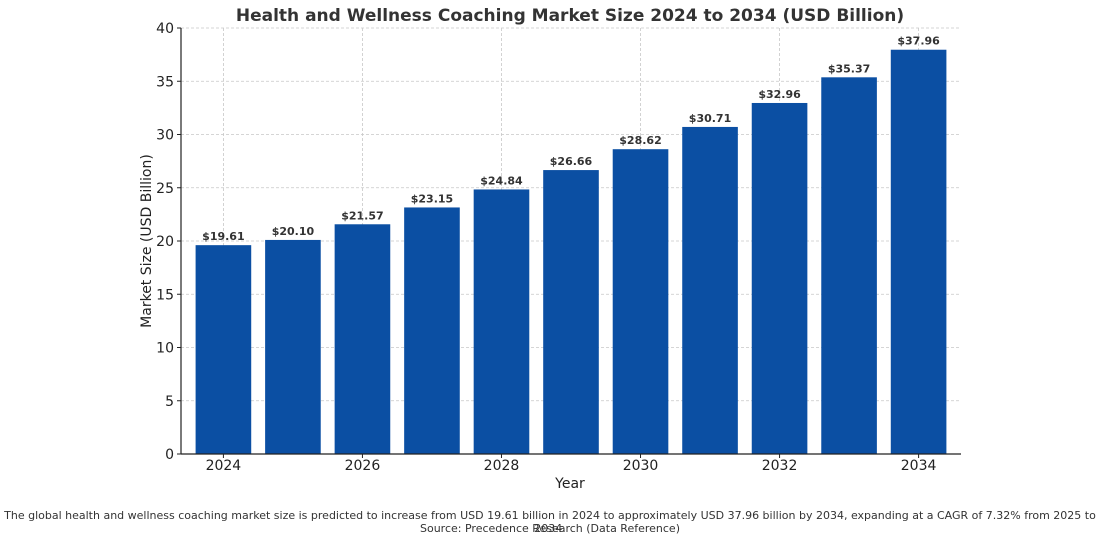 This screenshot has height=541, width=1100. Describe the element at coordinates (849, 68) in the screenshot. I see `bar-data-label: $35.37` at that location.